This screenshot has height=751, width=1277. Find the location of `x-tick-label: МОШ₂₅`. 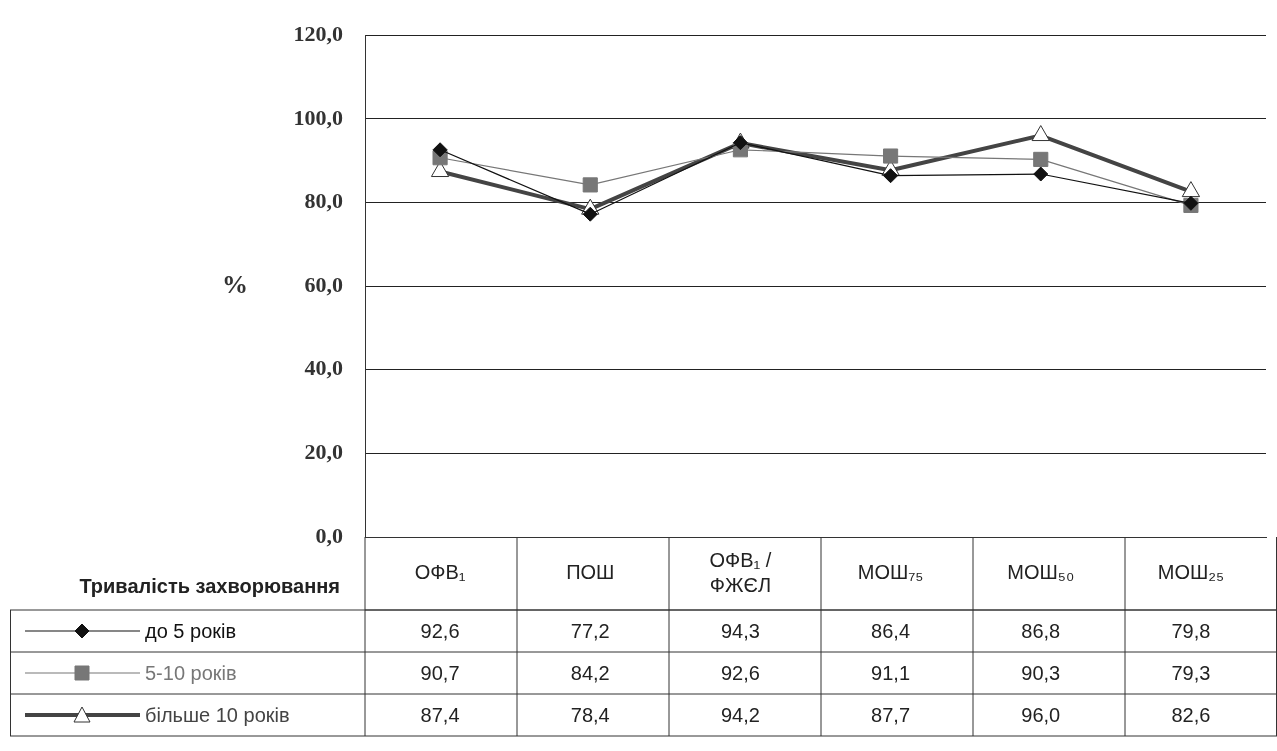

x-tick-label: МОШ₂₅ is located at coordinates (1191, 572).